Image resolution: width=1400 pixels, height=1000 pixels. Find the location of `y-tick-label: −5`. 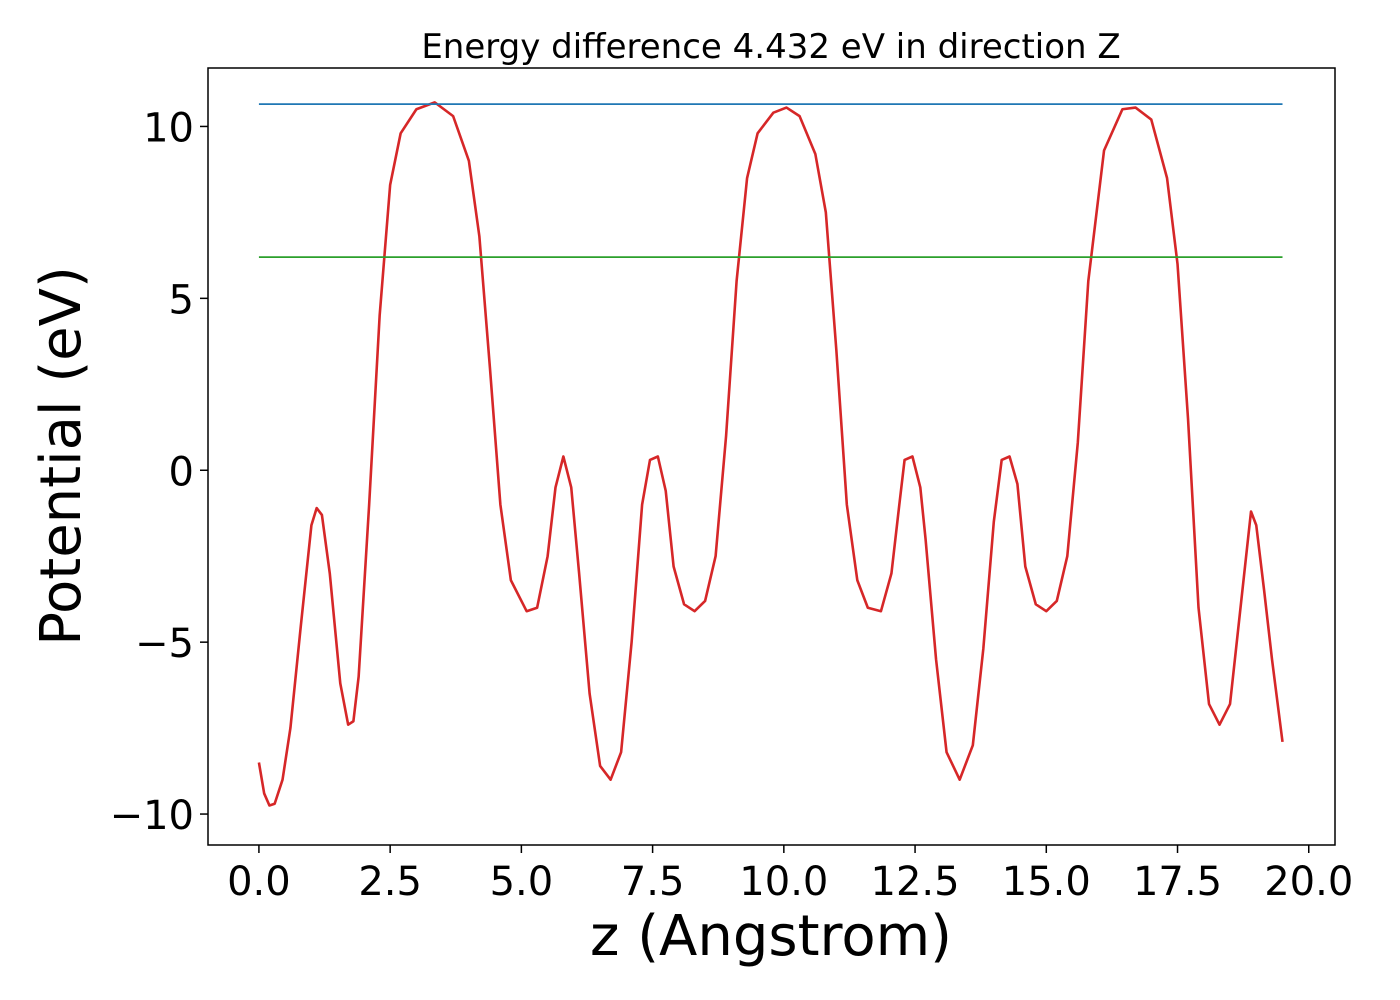

y-tick-label: −5 is located at coordinates (164, 644).